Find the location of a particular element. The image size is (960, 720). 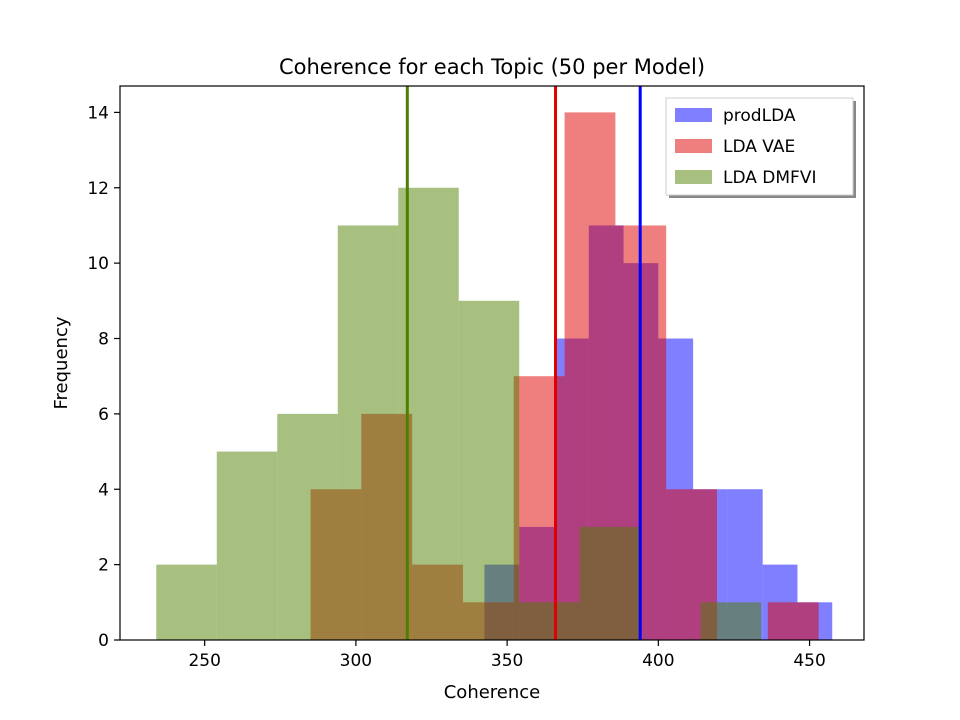

legend-label-lda-vae: LDA VAE is located at coordinates (759, 147).